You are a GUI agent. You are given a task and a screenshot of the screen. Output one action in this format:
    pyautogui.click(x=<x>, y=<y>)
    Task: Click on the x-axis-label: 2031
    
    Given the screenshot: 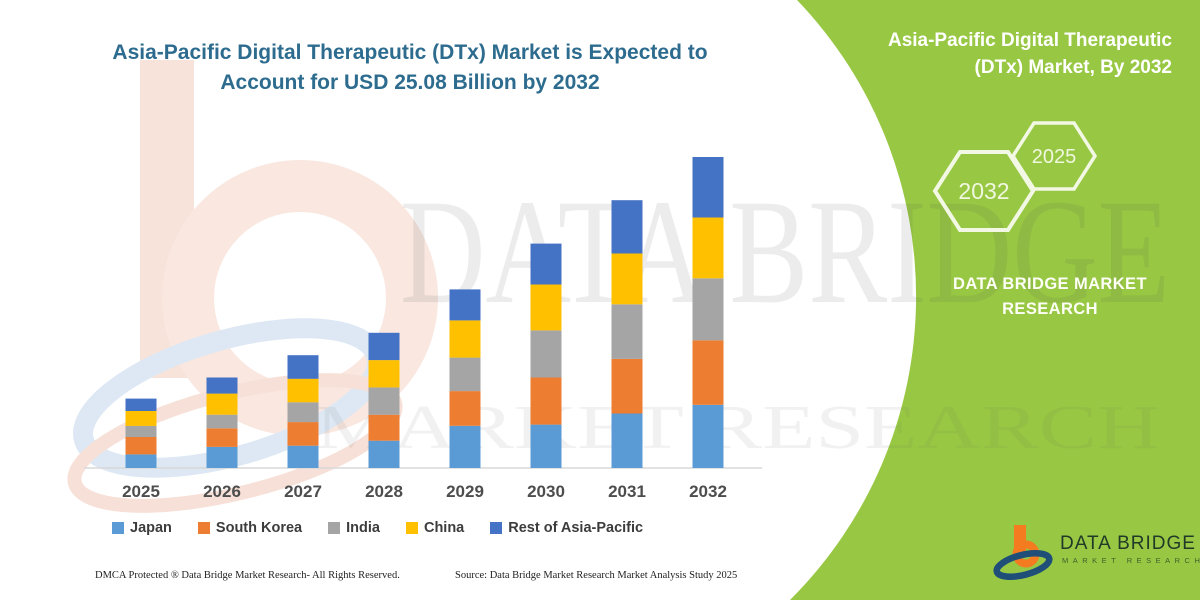 What is the action you would take?
    pyautogui.click(x=627, y=491)
    